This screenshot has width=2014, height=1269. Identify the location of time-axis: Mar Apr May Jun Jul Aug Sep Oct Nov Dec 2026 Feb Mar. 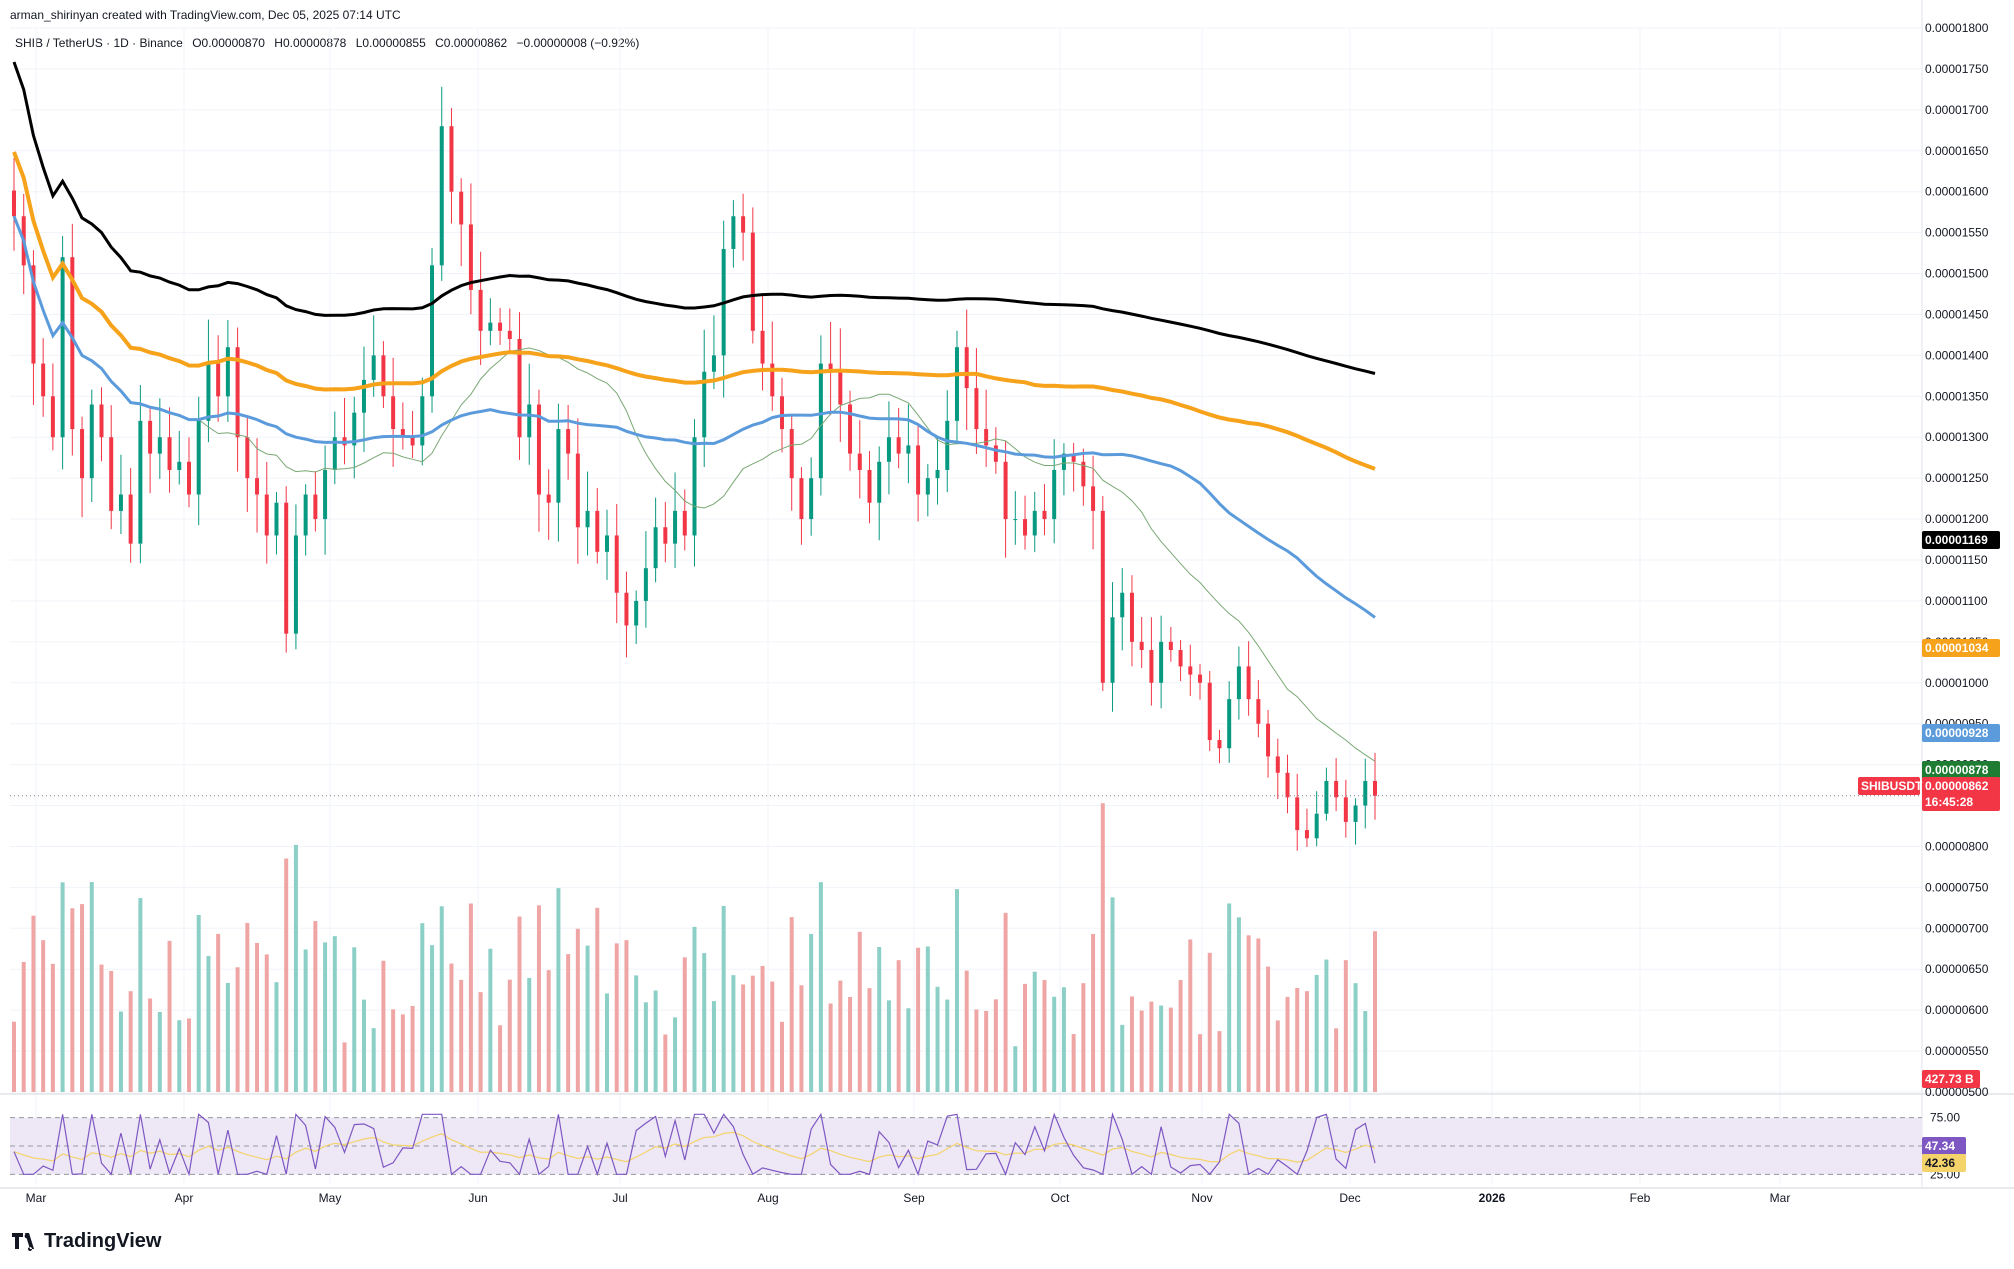
(908, 1198).